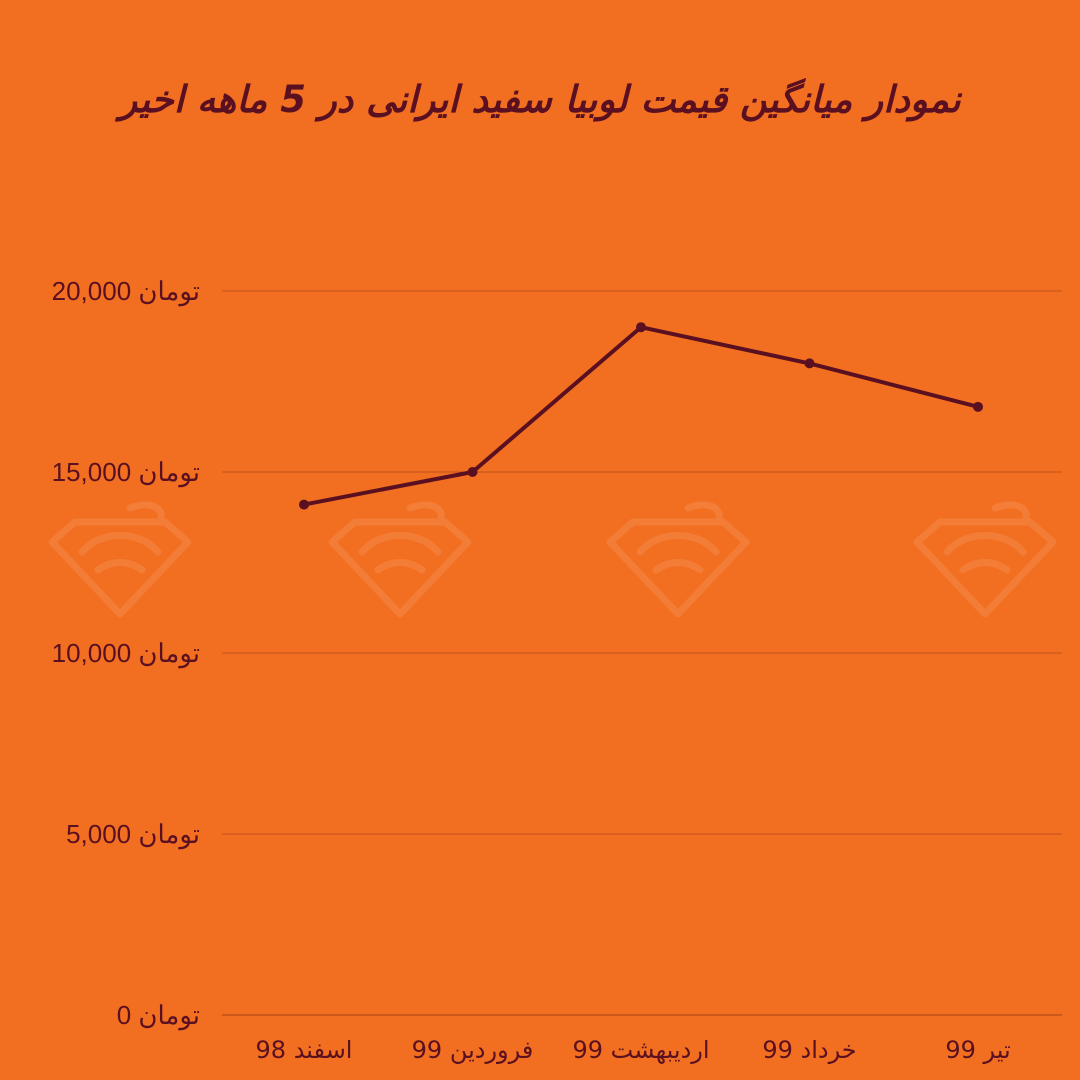 Image resolution: width=1080 pixels, height=1080 pixels. Describe the element at coordinates (126, 472) in the screenshot. I see `y-tick-label: 15,000 تومان` at that location.